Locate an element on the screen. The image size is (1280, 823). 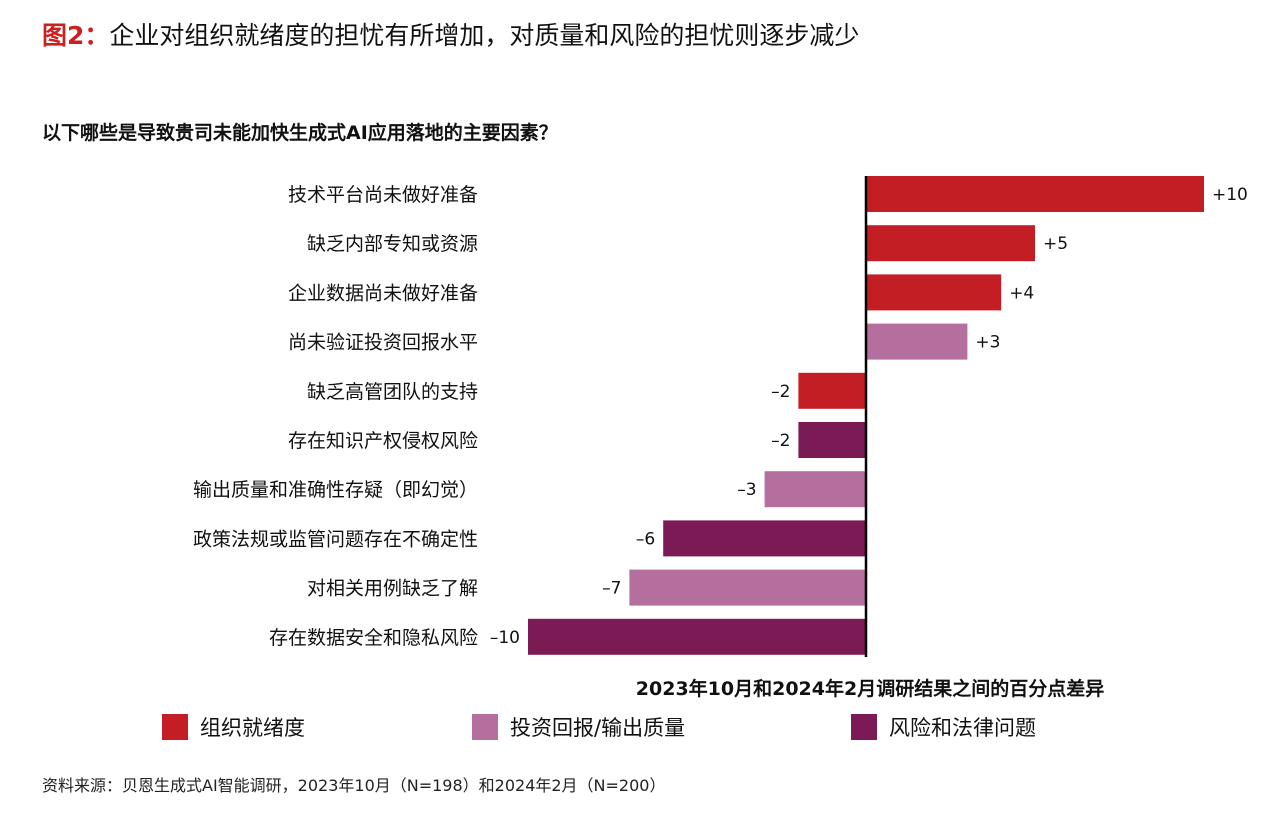
category-label: 缺乏内部专知或资源 is located at coordinates (392, 244).